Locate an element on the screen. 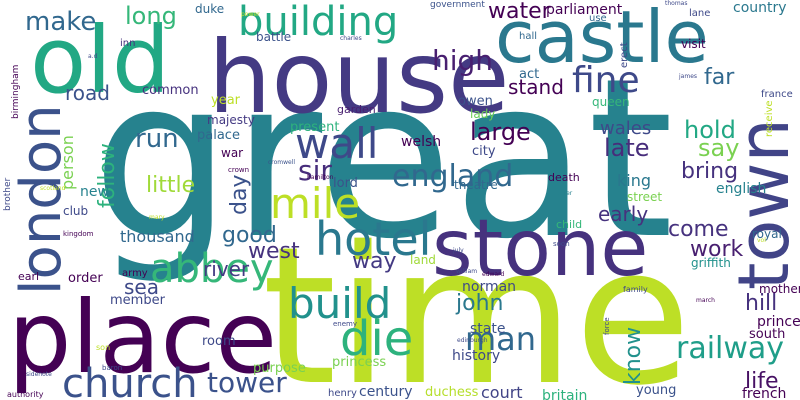  word-princess: princess is located at coordinates (359, 362).